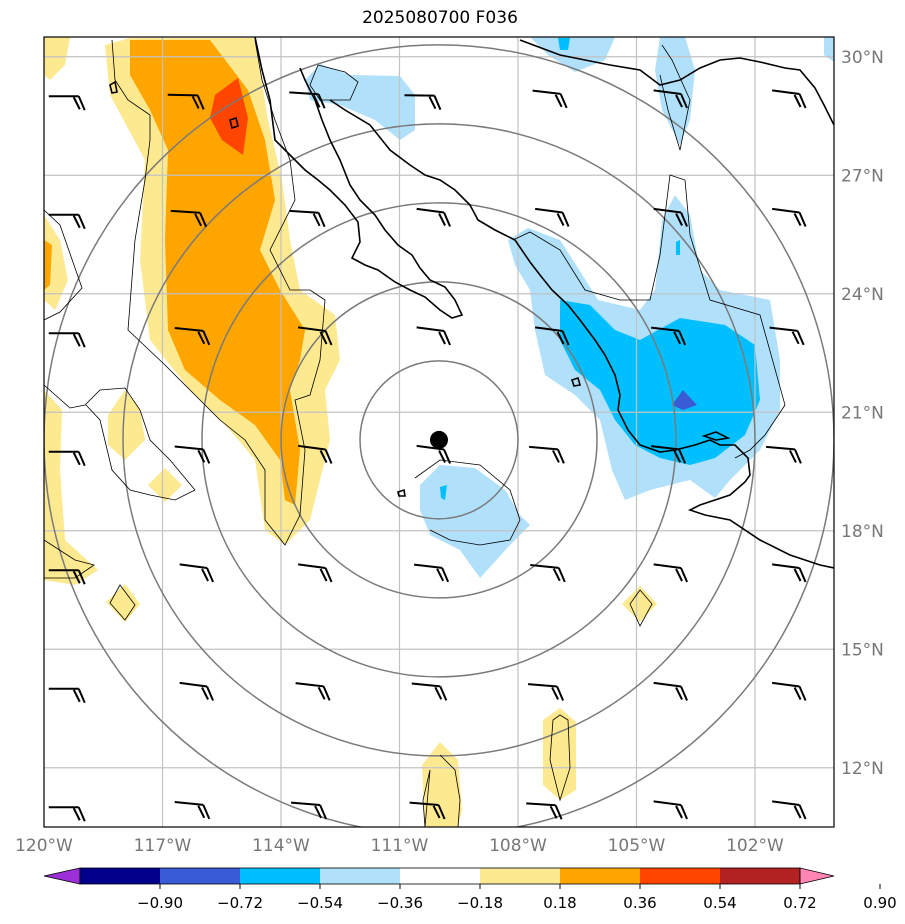 This screenshot has width=905, height=924. I want to click on longitude-tick-label: 117°W, so click(163, 846).